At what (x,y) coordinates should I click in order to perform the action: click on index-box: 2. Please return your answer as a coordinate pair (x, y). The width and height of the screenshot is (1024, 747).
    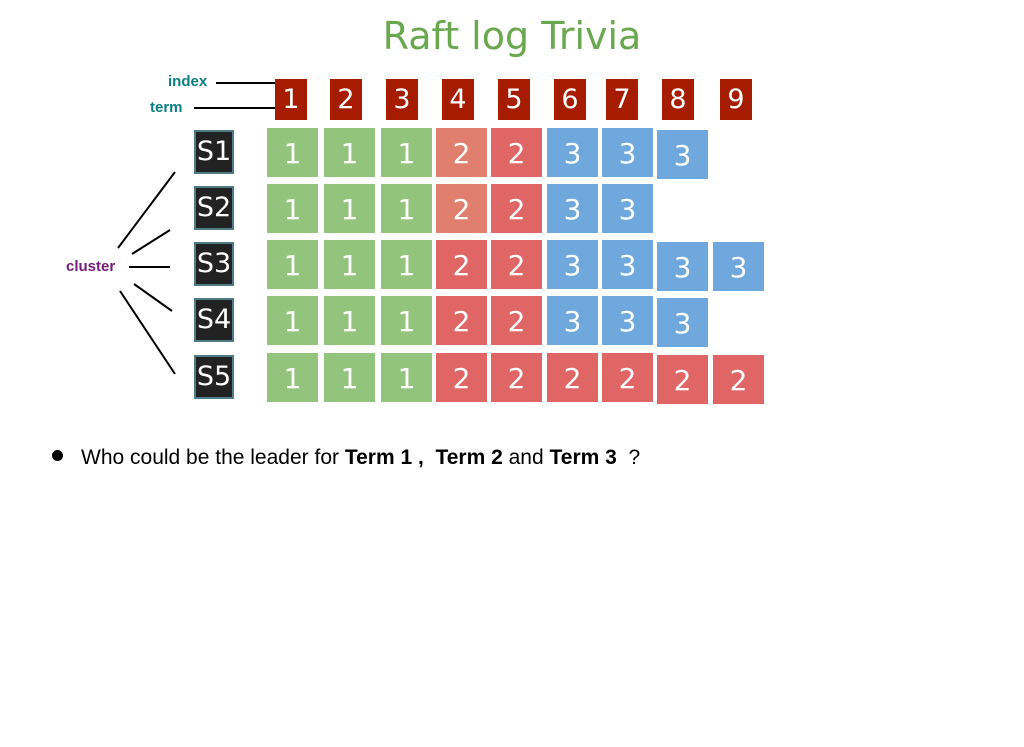
    Looking at the image, I should click on (346, 99).